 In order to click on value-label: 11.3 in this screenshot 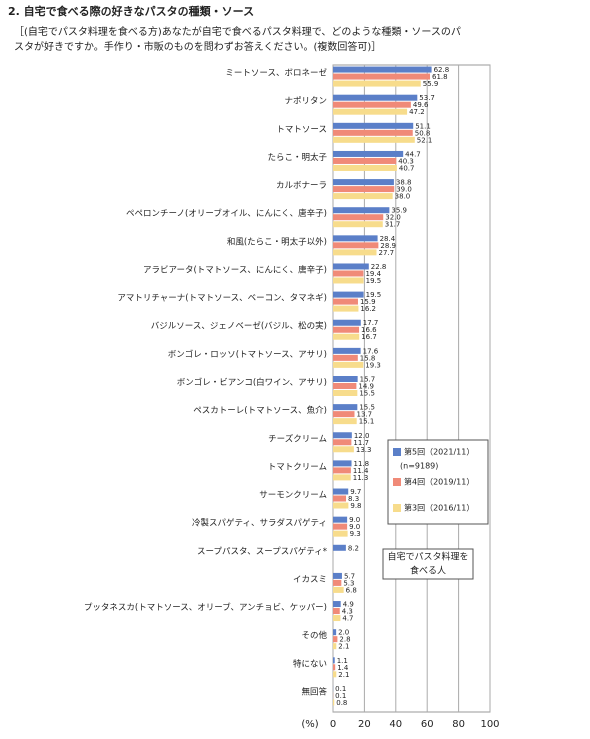, I will do `click(361, 478)`.